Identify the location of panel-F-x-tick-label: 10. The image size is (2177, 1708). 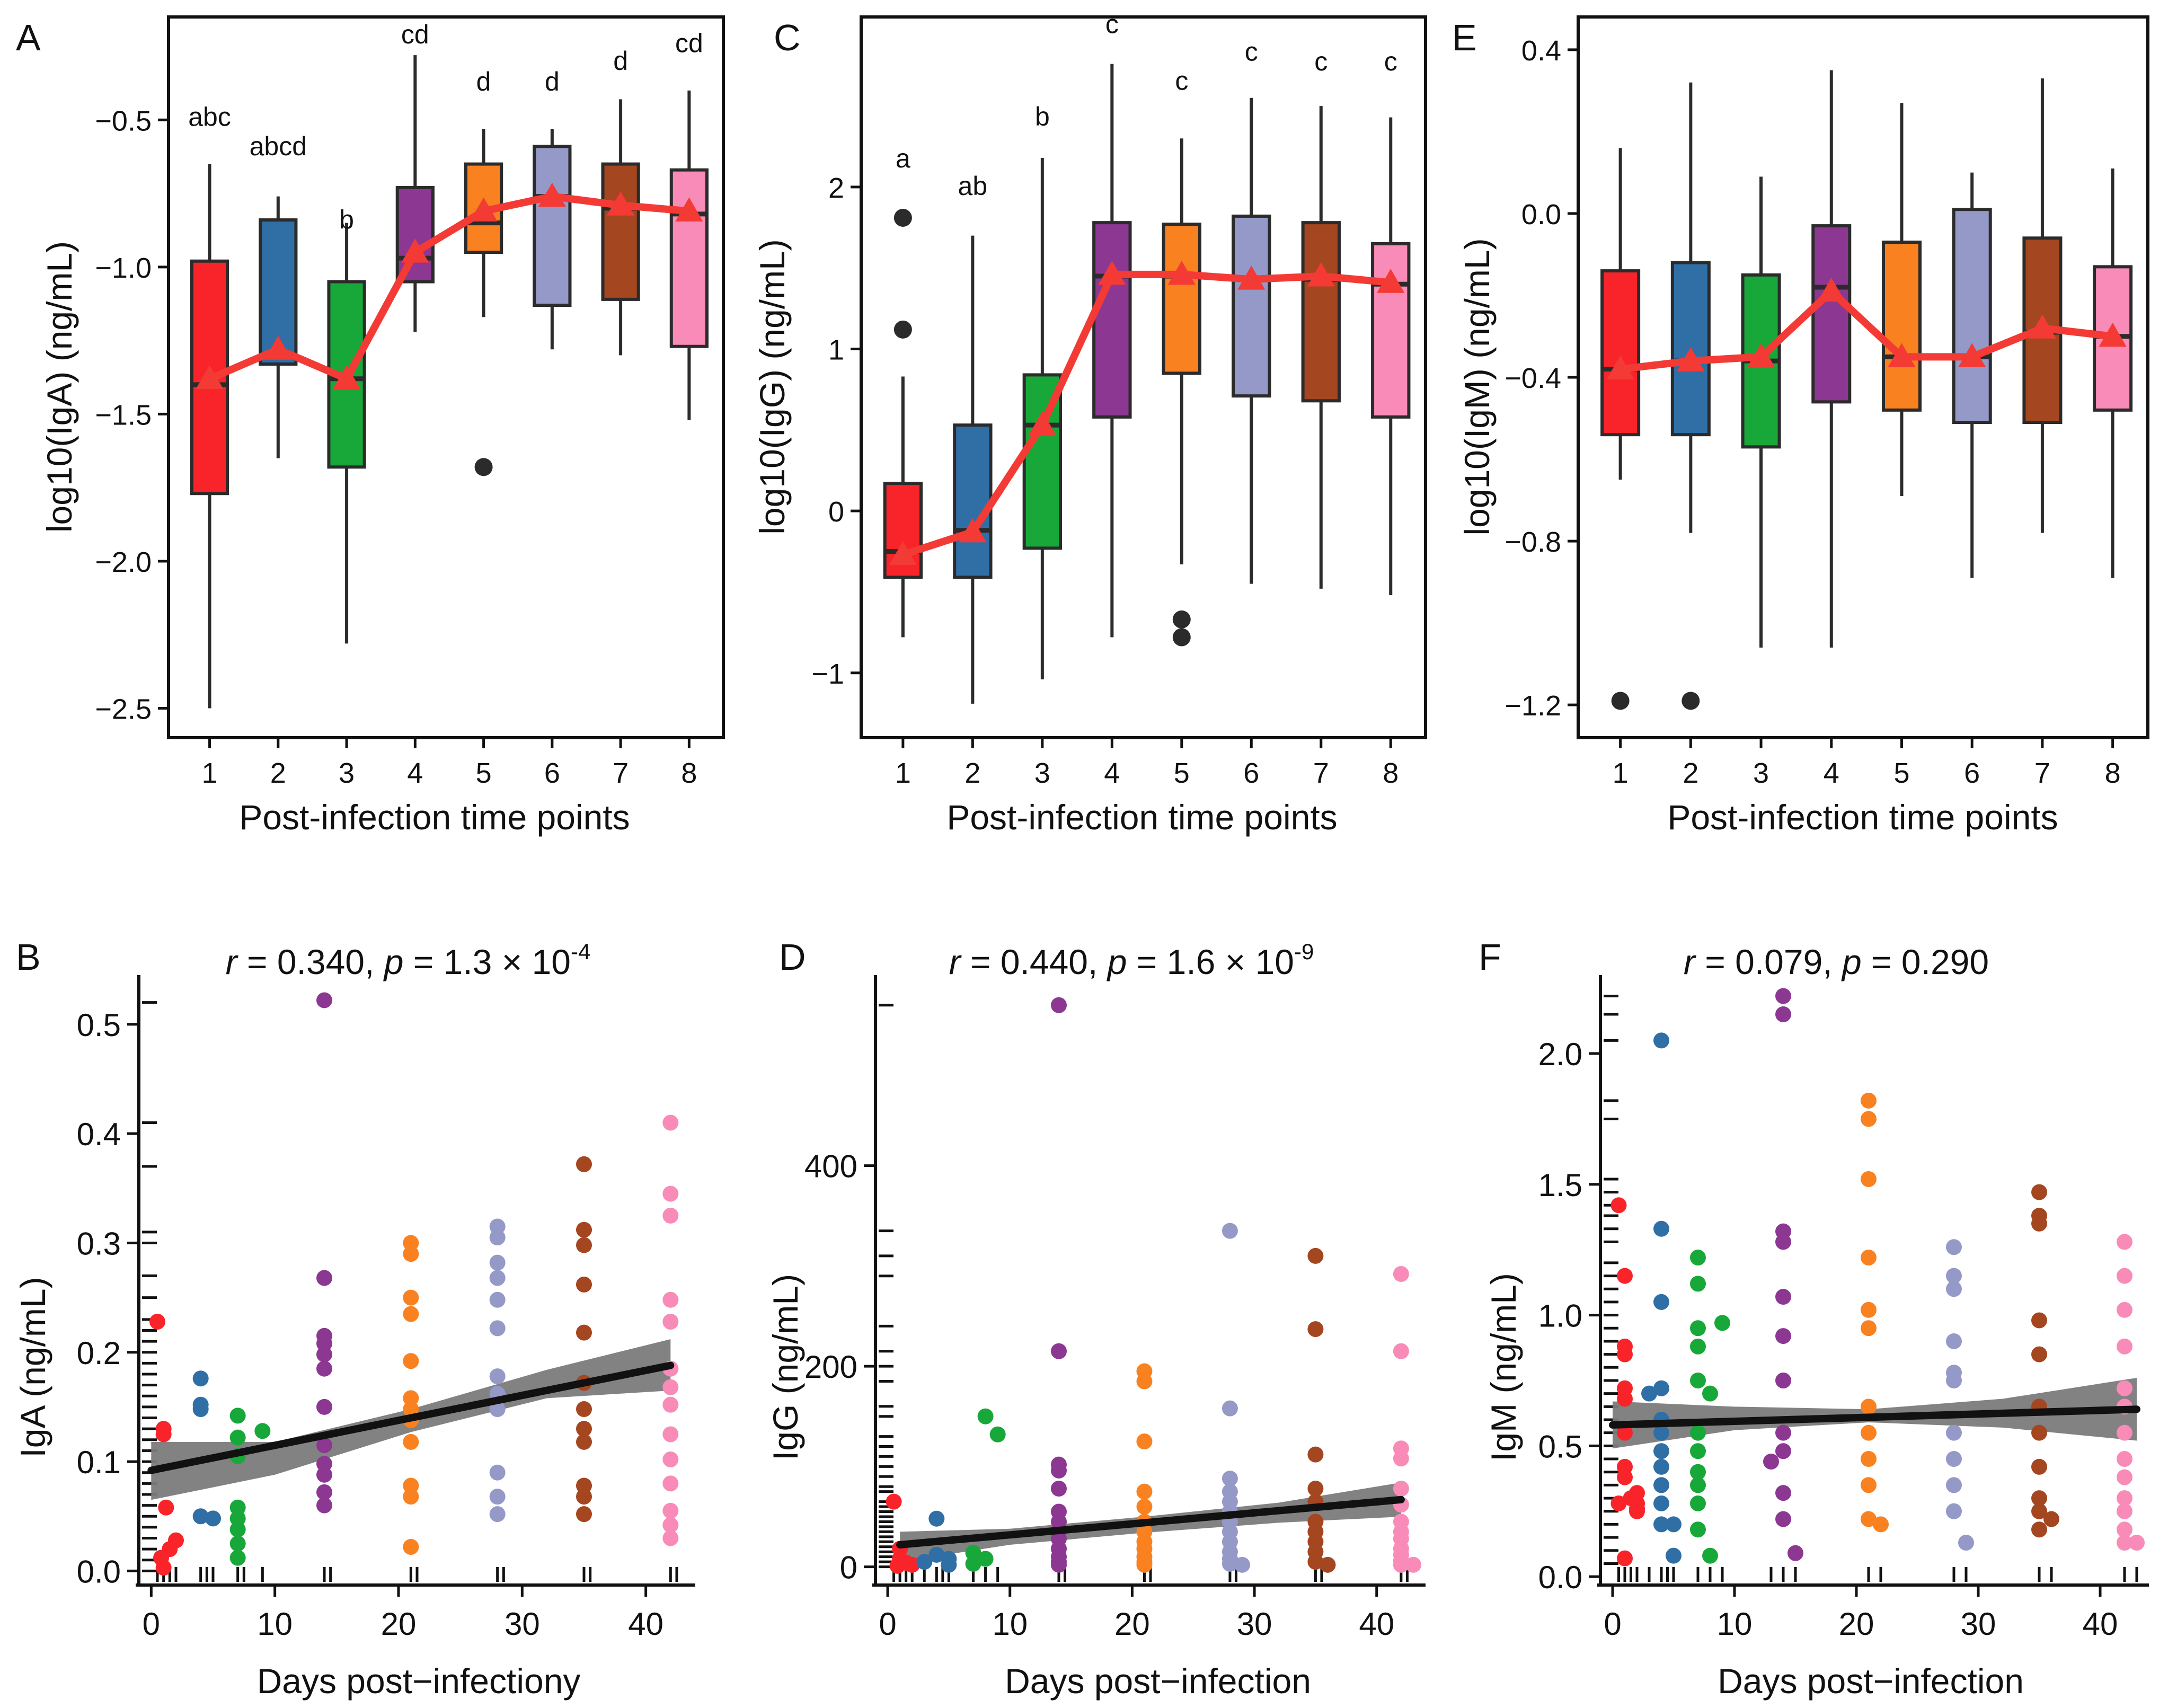
(1735, 1624).